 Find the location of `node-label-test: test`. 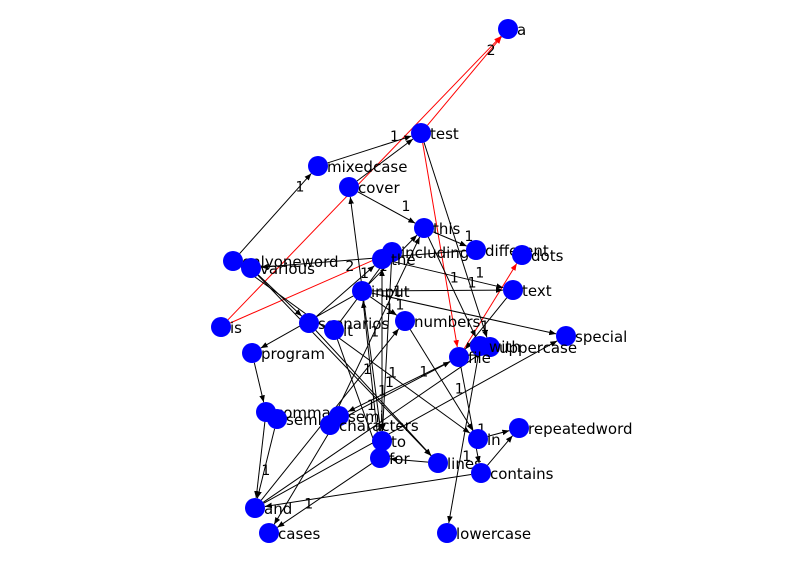

node-label-test: test is located at coordinates (444, 134).